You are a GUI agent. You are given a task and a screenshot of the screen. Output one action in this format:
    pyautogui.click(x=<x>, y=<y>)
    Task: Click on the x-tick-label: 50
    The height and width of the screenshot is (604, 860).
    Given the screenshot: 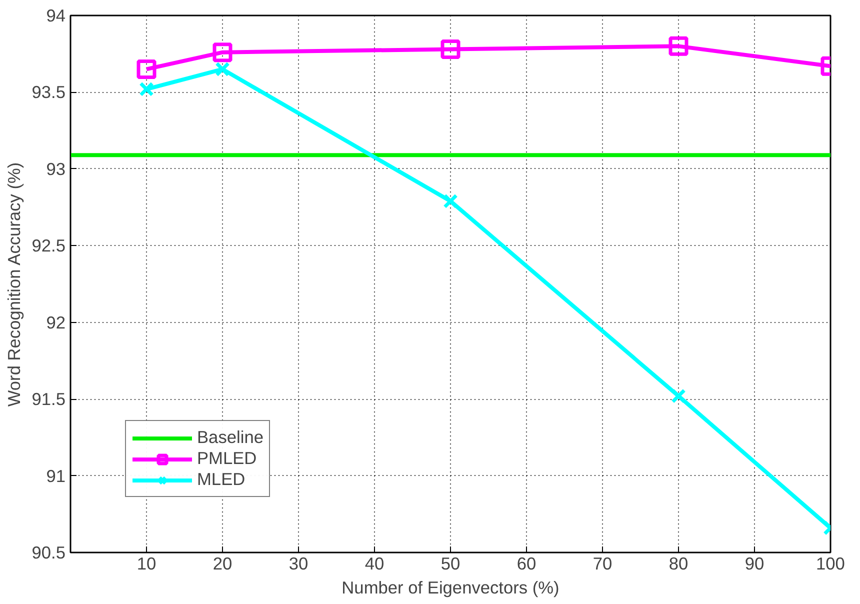 What is the action you would take?
    pyautogui.click(x=450, y=564)
    